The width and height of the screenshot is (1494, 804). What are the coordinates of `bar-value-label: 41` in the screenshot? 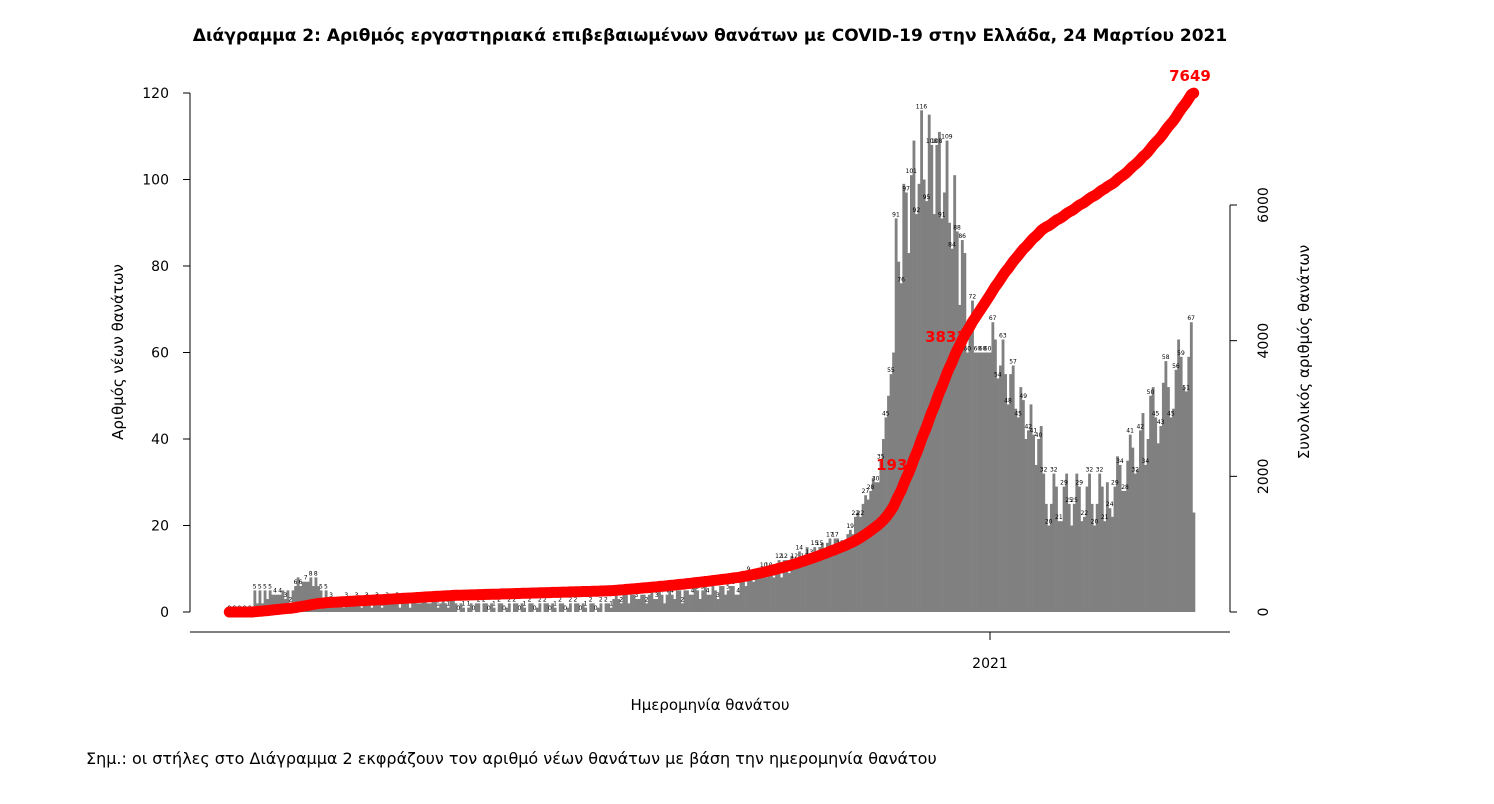 It's located at (1034, 431).